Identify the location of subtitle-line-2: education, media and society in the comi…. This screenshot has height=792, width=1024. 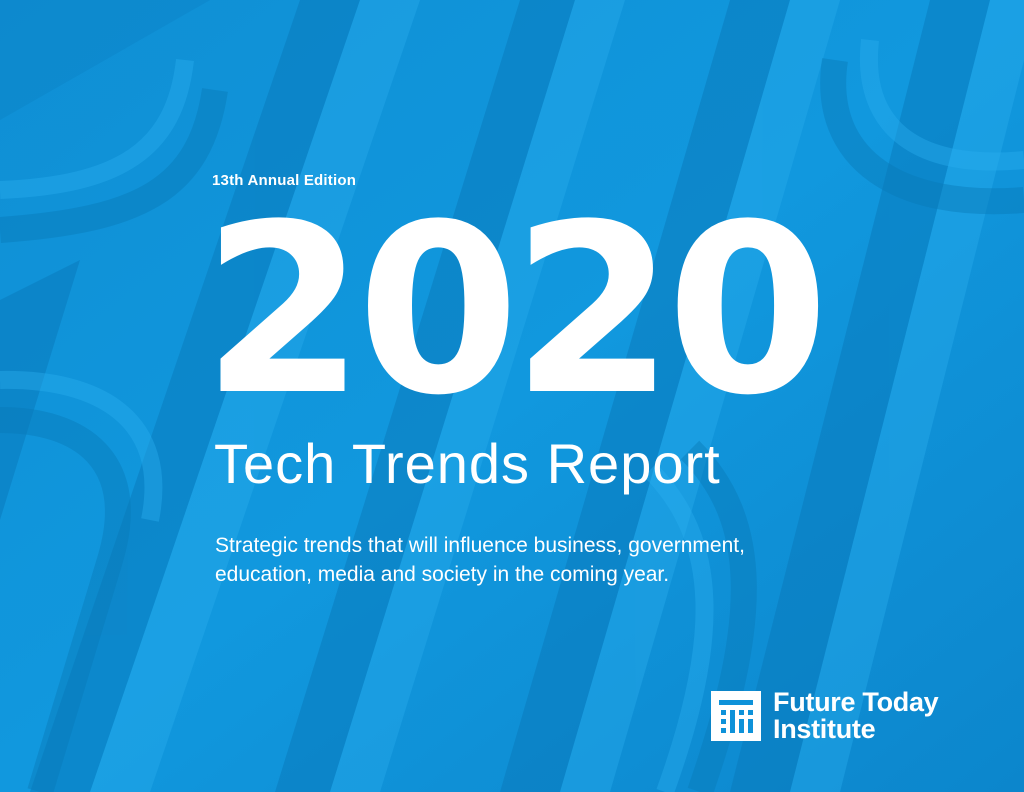
(442, 574).